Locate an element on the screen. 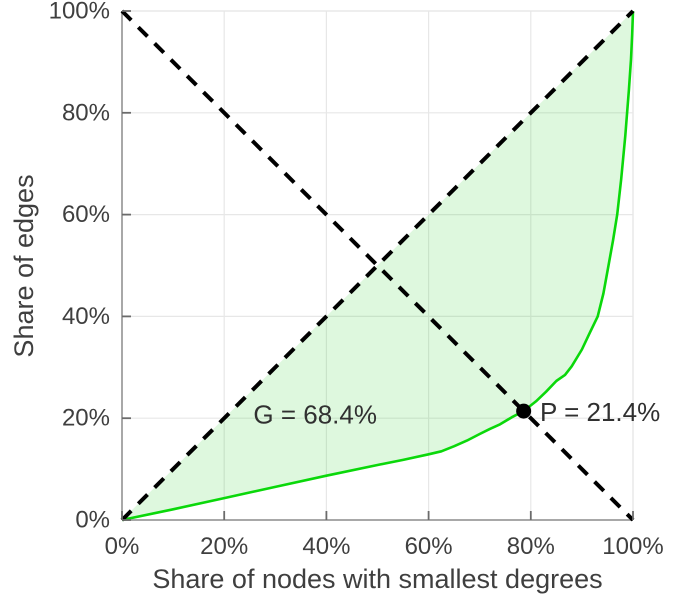 This screenshot has height=605, width=685. x-tick-label: 0% is located at coordinates (122, 546).